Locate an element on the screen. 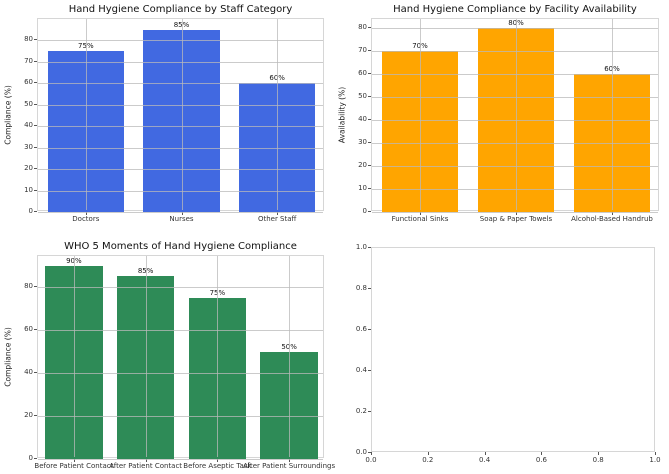 This screenshot has width=669, height=474. bar-value-label: 70% is located at coordinates (420, 46).